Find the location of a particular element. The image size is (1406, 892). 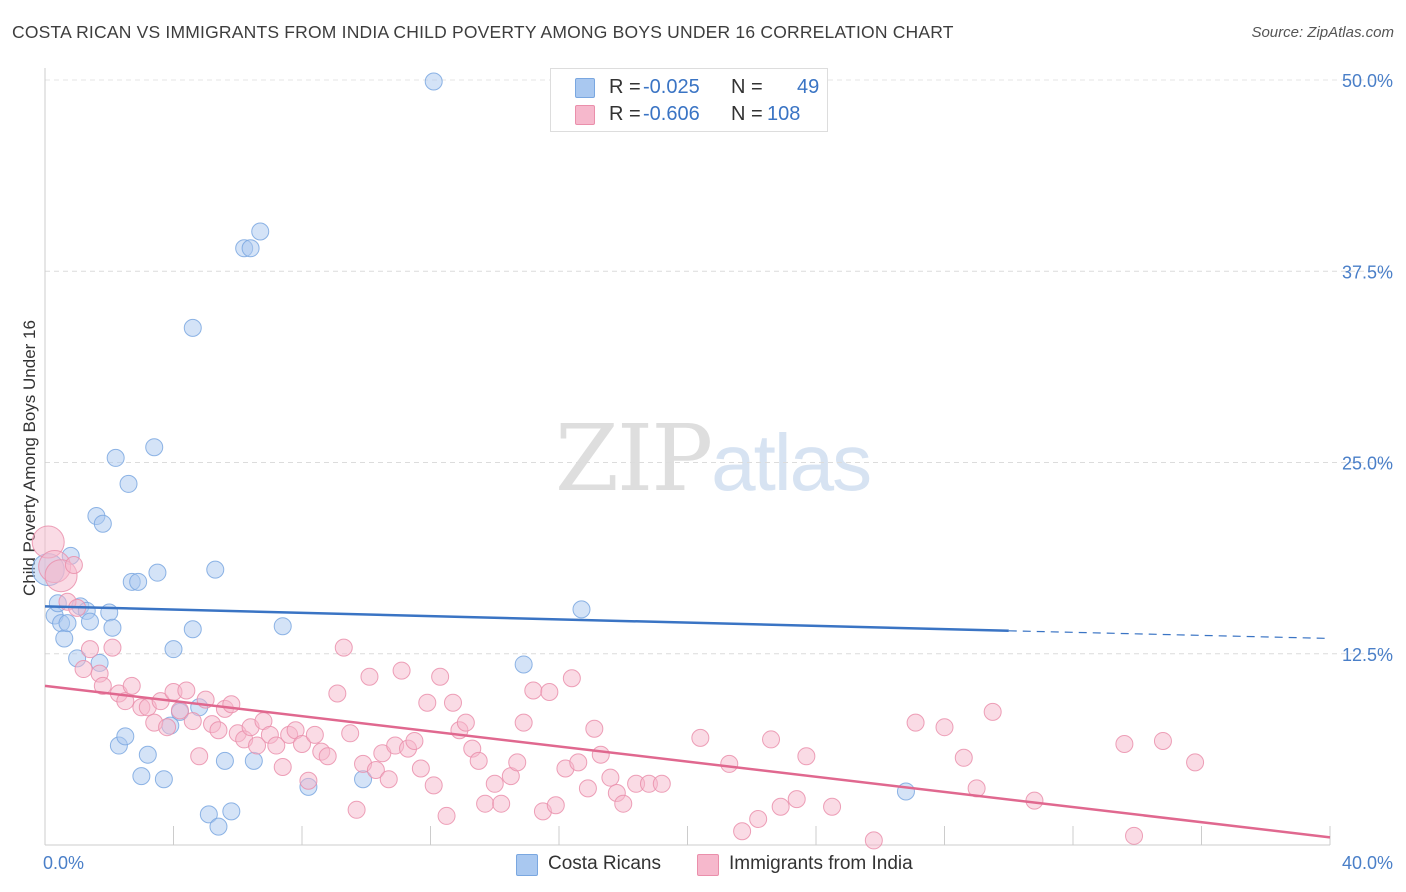

watermark: ZIPatlas is located at coordinates (713, 458).